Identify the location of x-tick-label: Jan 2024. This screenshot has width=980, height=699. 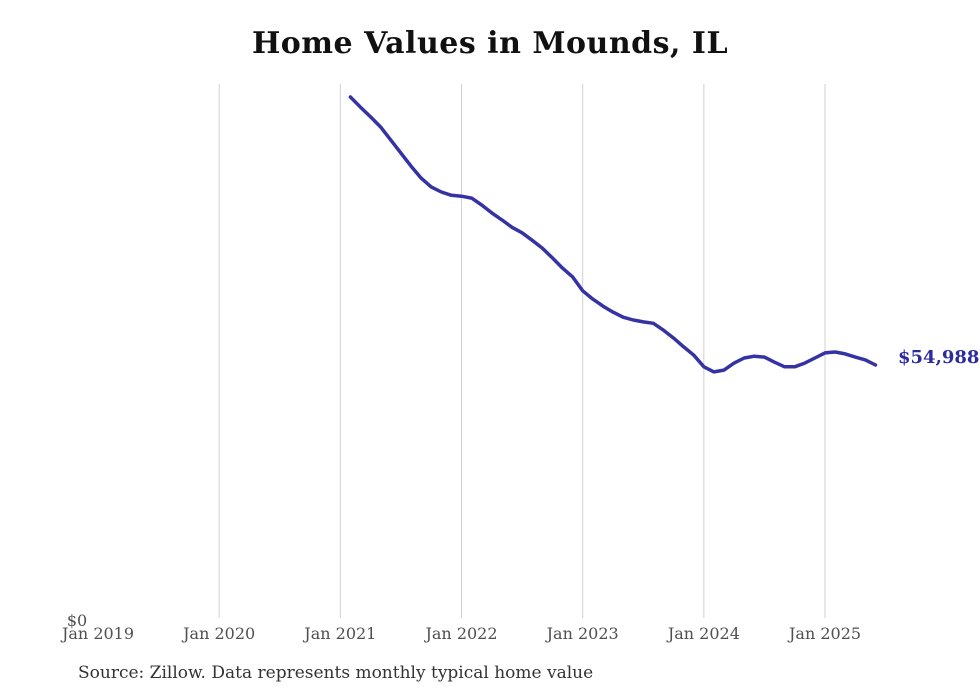
(703, 633).